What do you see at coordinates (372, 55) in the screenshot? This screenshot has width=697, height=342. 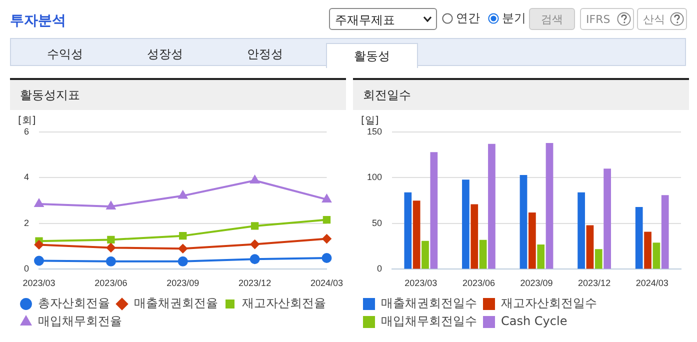 I see `text: 활동성` at bounding box center [372, 55].